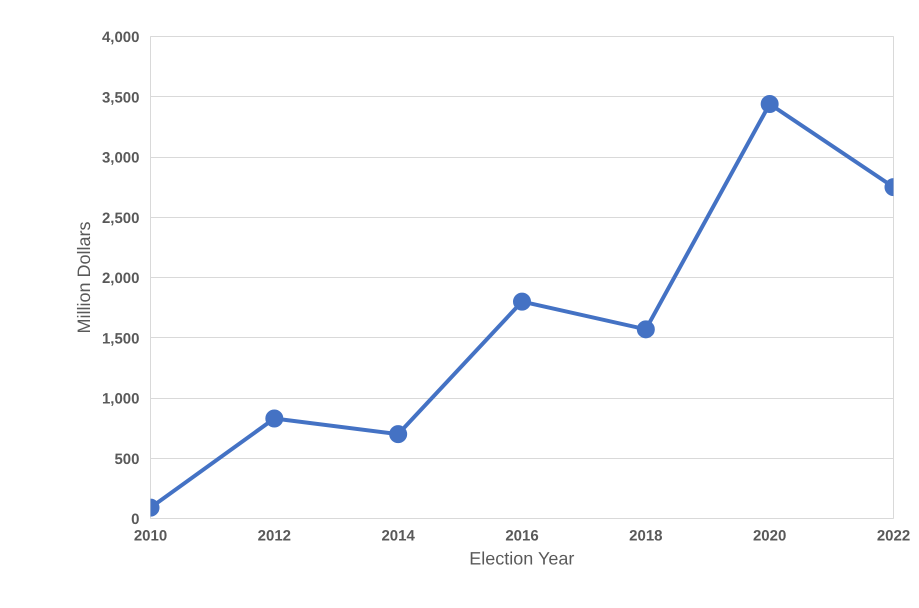 This screenshot has height=608, width=919. Describe the element at coordinates (646, 536) in the screenshot. I see `x-tick-label: 2018` at that location.